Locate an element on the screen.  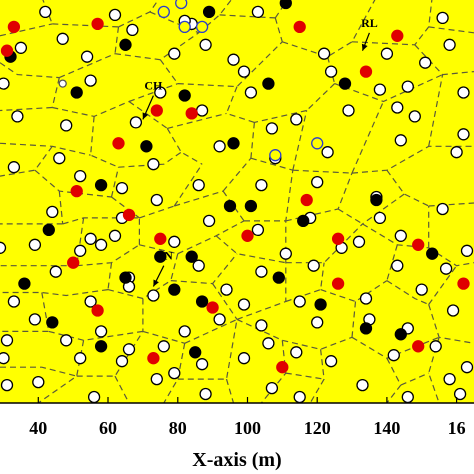
annotation-arrow-head is located at coordinates (145, 116).